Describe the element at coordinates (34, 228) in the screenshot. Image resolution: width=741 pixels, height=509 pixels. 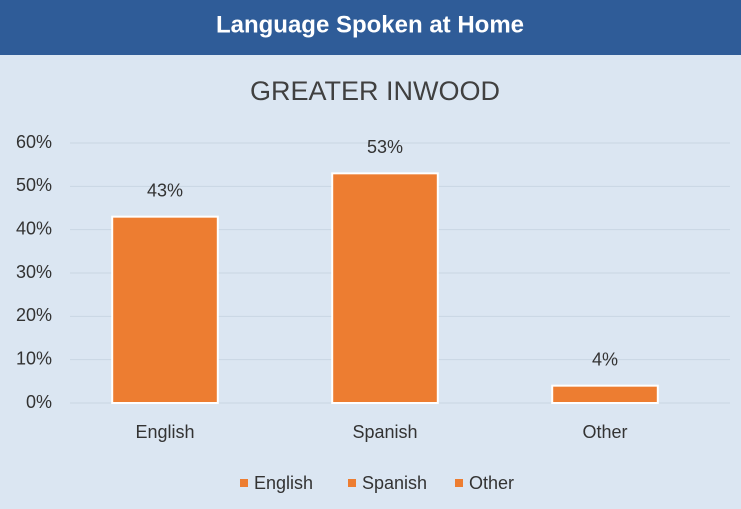
I see `y-tick-label: 40%` at that location.